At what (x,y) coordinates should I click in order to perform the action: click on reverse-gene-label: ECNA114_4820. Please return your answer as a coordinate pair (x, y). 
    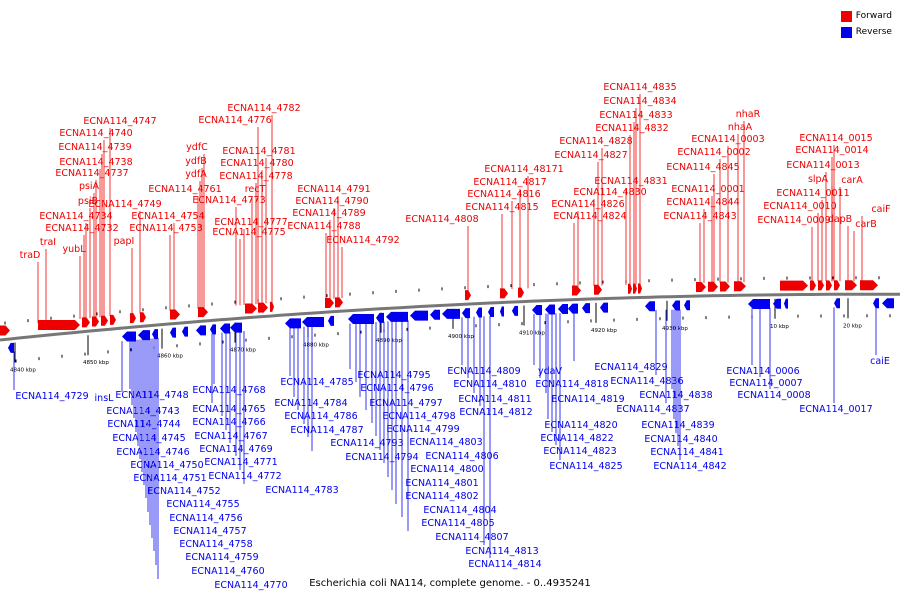
    Looking at the image, I should click on (580, 425).